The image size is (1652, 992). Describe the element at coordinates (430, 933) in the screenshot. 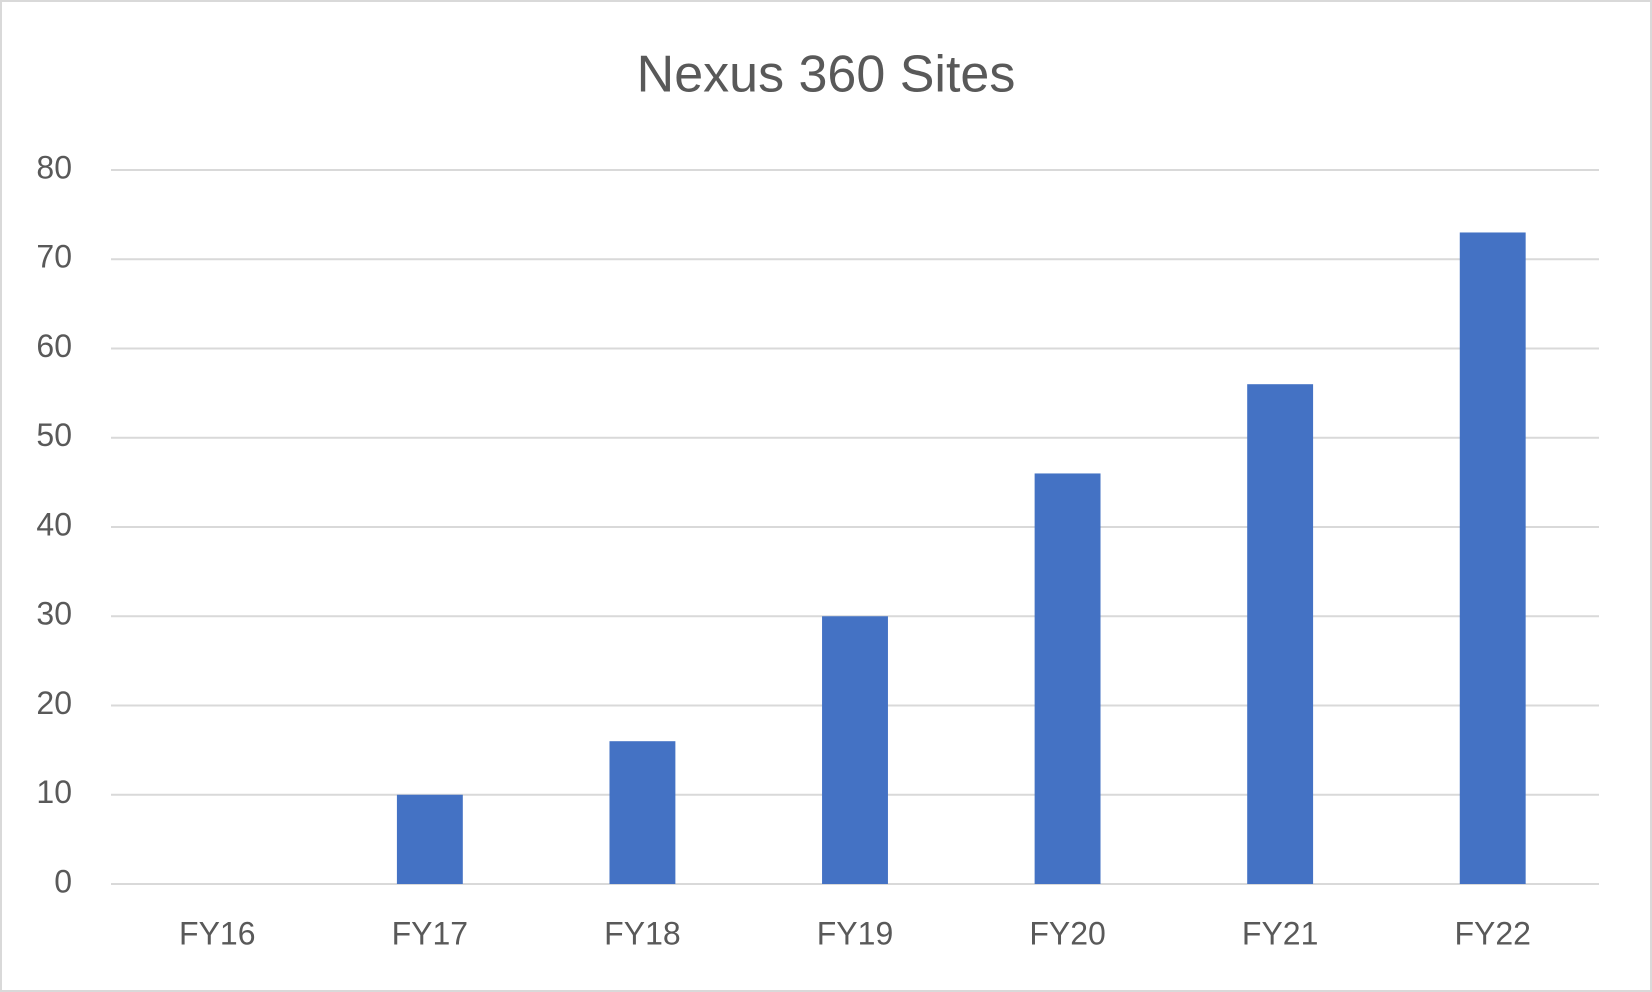

I see `x-tick-label: FY17` at that location.